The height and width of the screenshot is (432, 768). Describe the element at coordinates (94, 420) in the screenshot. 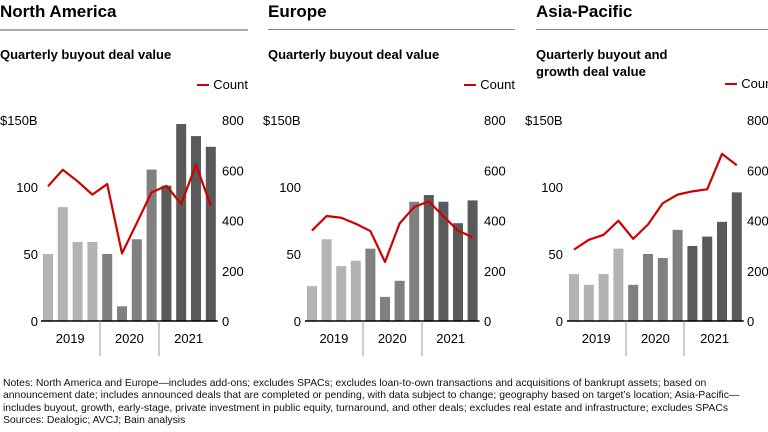

I see `sources-text: Sources: Dealogic; AVCJ; Bain analysis` at that location.